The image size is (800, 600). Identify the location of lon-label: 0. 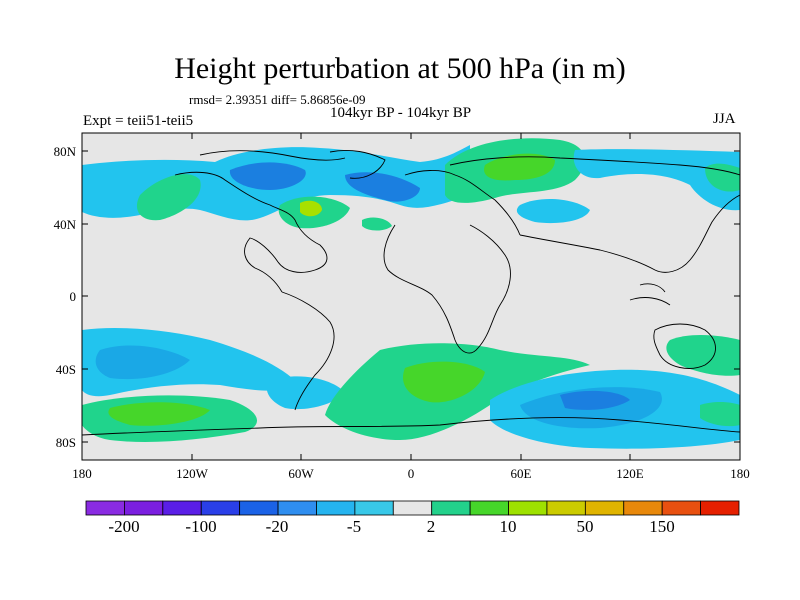
(411, 473).